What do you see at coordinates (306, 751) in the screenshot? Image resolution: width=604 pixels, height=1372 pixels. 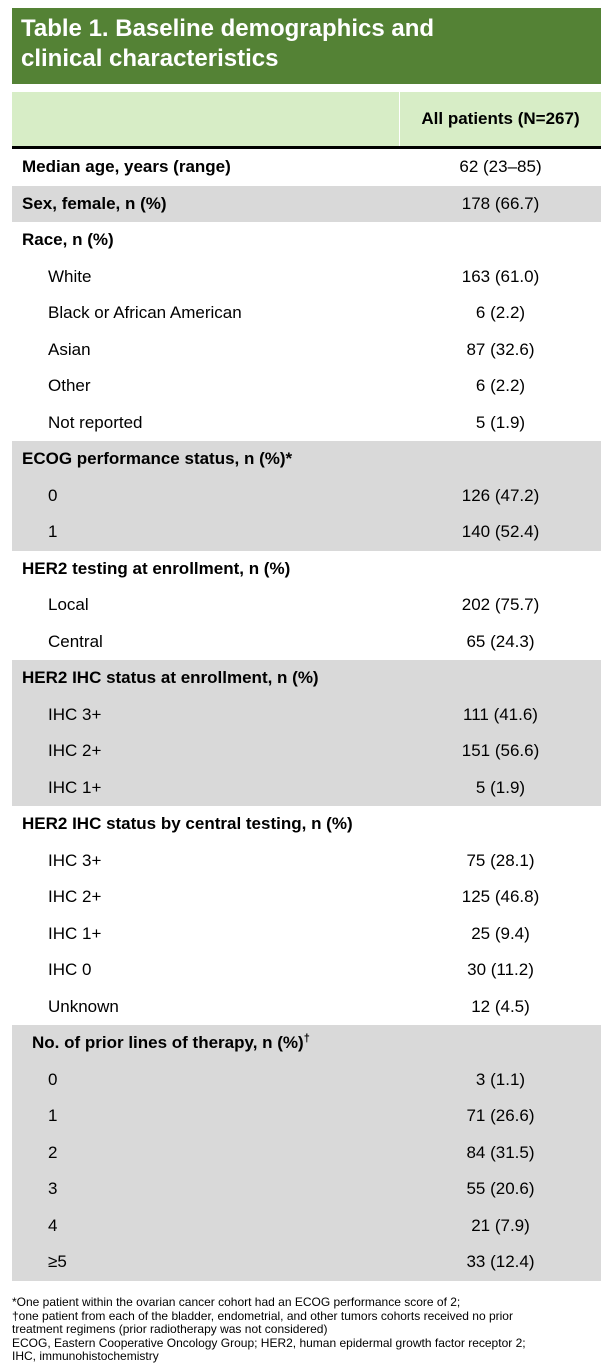 I see `table-row: IHC 2+ 151 (56.6)` at bounding box center [306, 751].